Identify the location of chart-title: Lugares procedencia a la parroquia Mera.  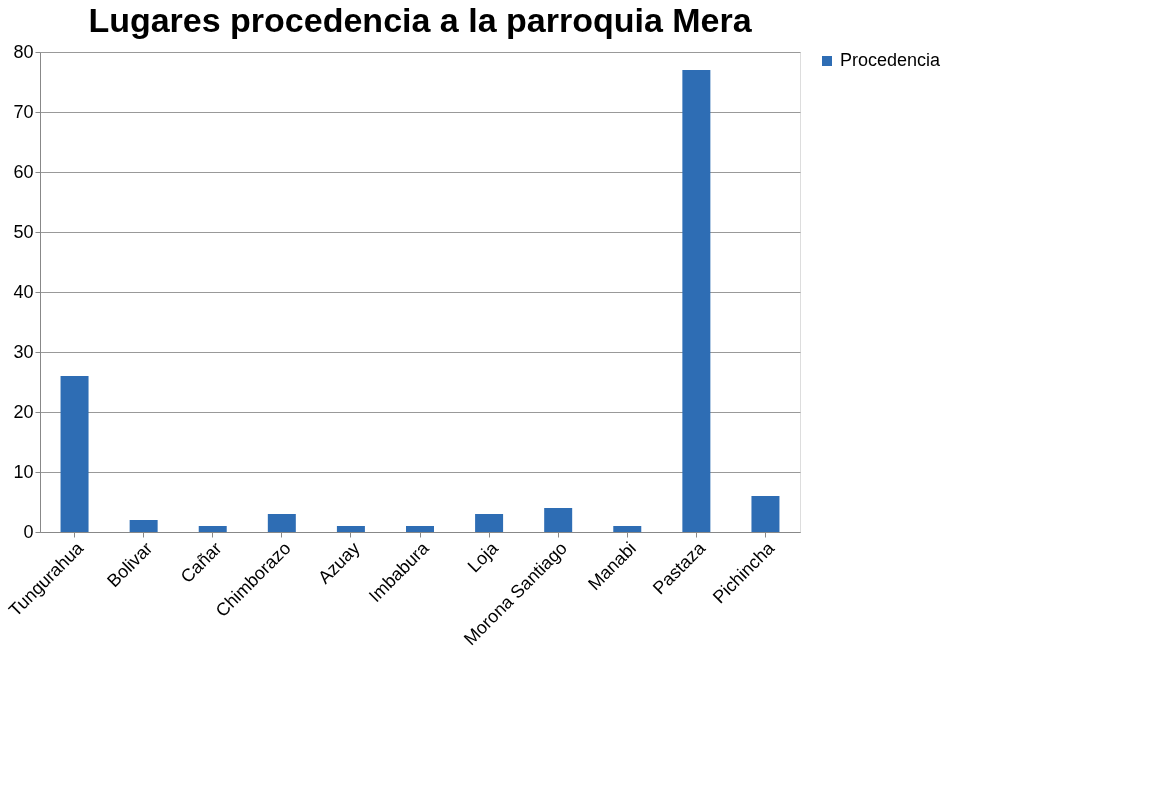
(420, 20).